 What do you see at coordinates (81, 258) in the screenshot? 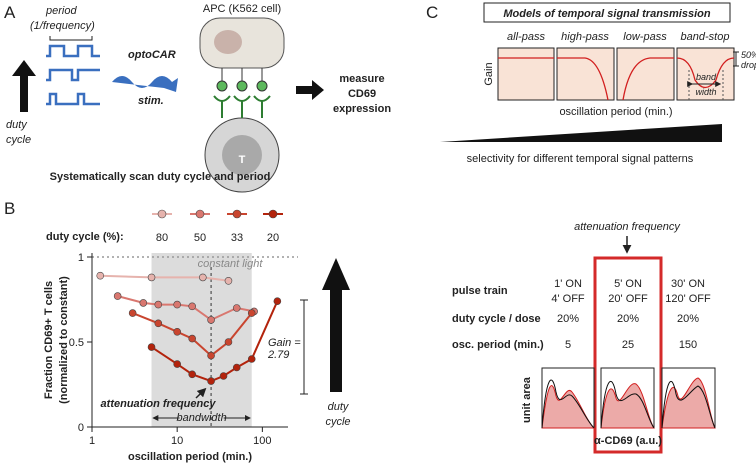
I see `y-tick-label: 1` at bounding box center [81, 258].